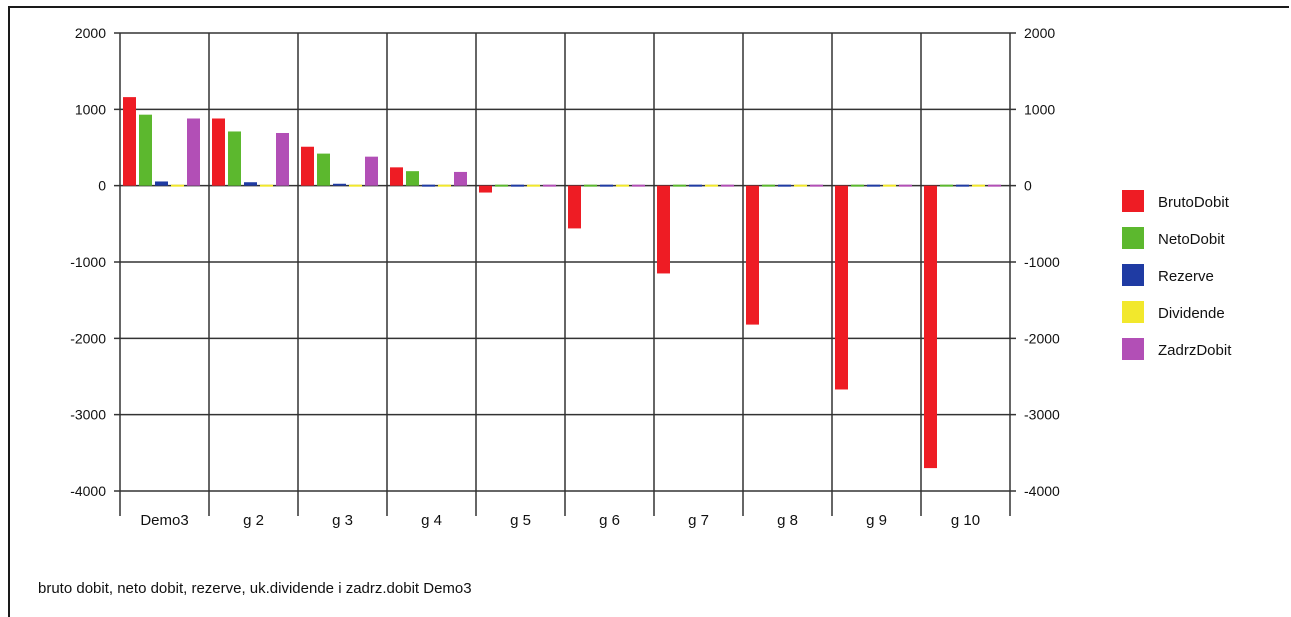  What do you see at coordinates (520, 520) in the screenshot?
I see `x-tick-label: g 5` at bounding box center [520, 520].